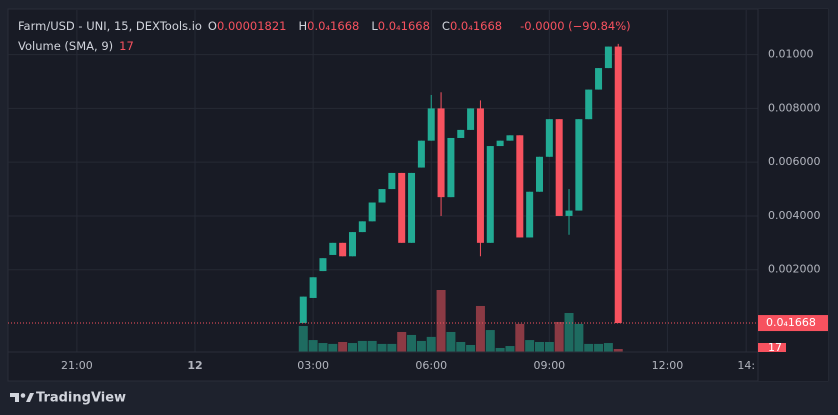 This screenshot has height=415, width=838. Describe the element at coordinates (575, 26) in the screenshot. I see `change: -0.0000 (−90.84%)` at that location.